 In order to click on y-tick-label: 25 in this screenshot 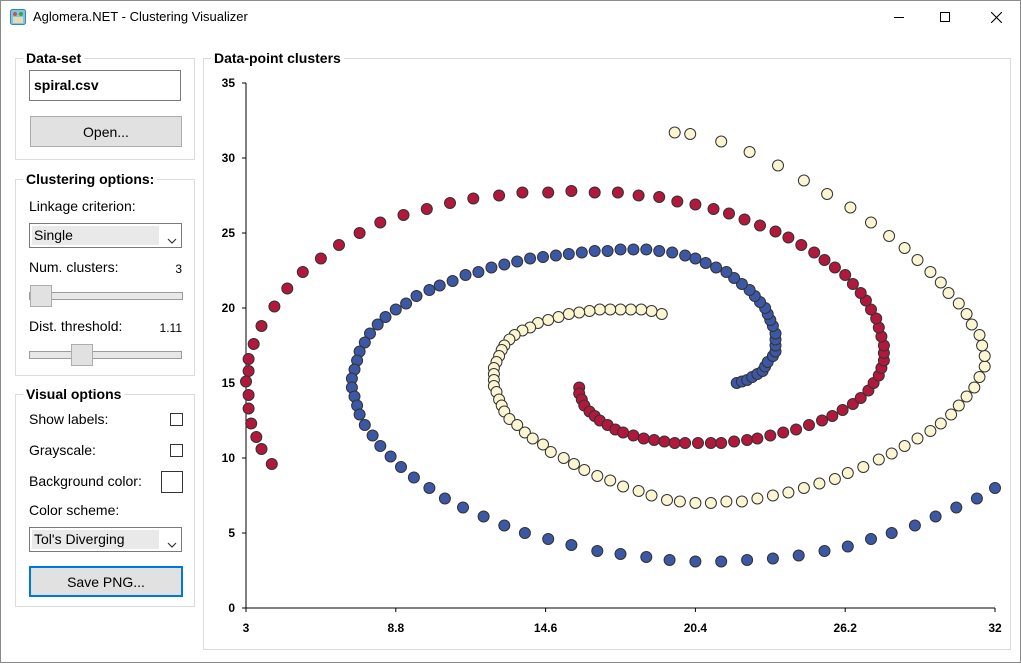, I will do `click(229, 233)`.